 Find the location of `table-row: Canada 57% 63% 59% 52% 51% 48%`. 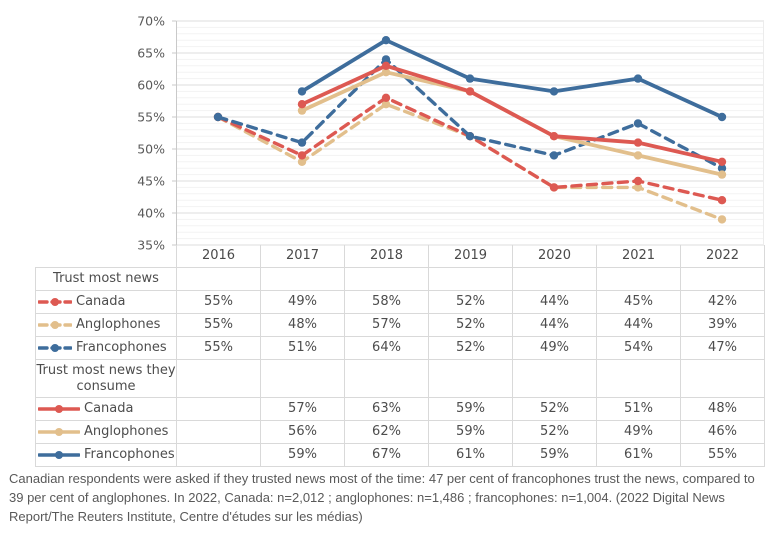

table-row: Canada 57% 63% 59% 52% 51% 48% is located at coordinates (400, 409).